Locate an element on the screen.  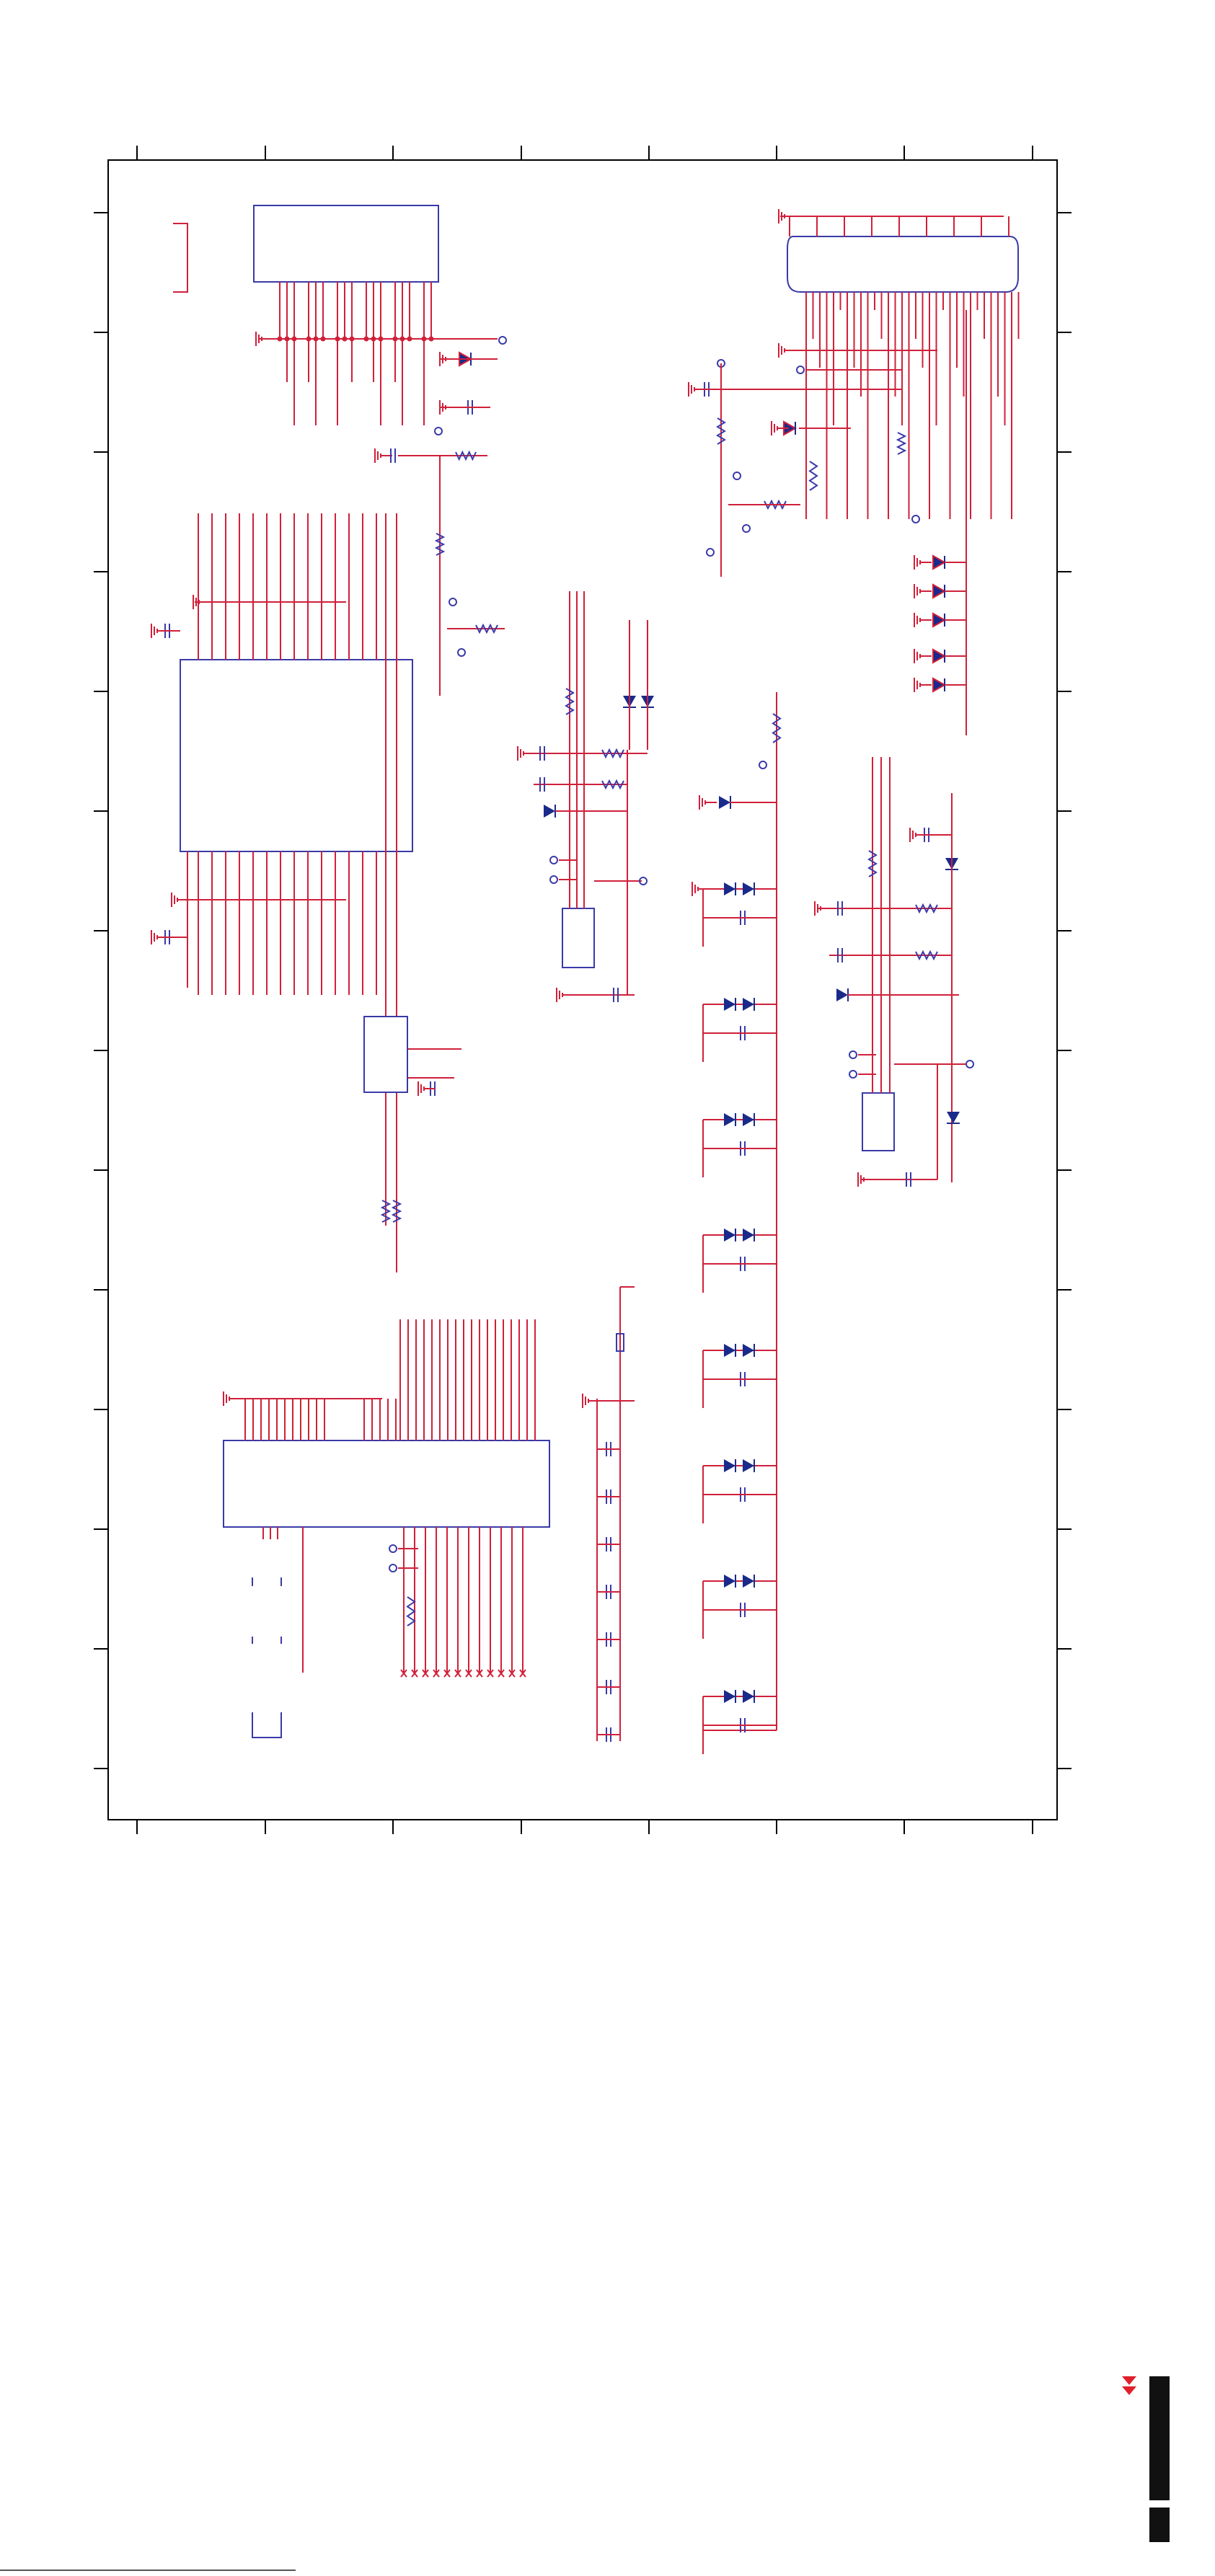
ic-mid-right is located at coordinates (878, 1121).